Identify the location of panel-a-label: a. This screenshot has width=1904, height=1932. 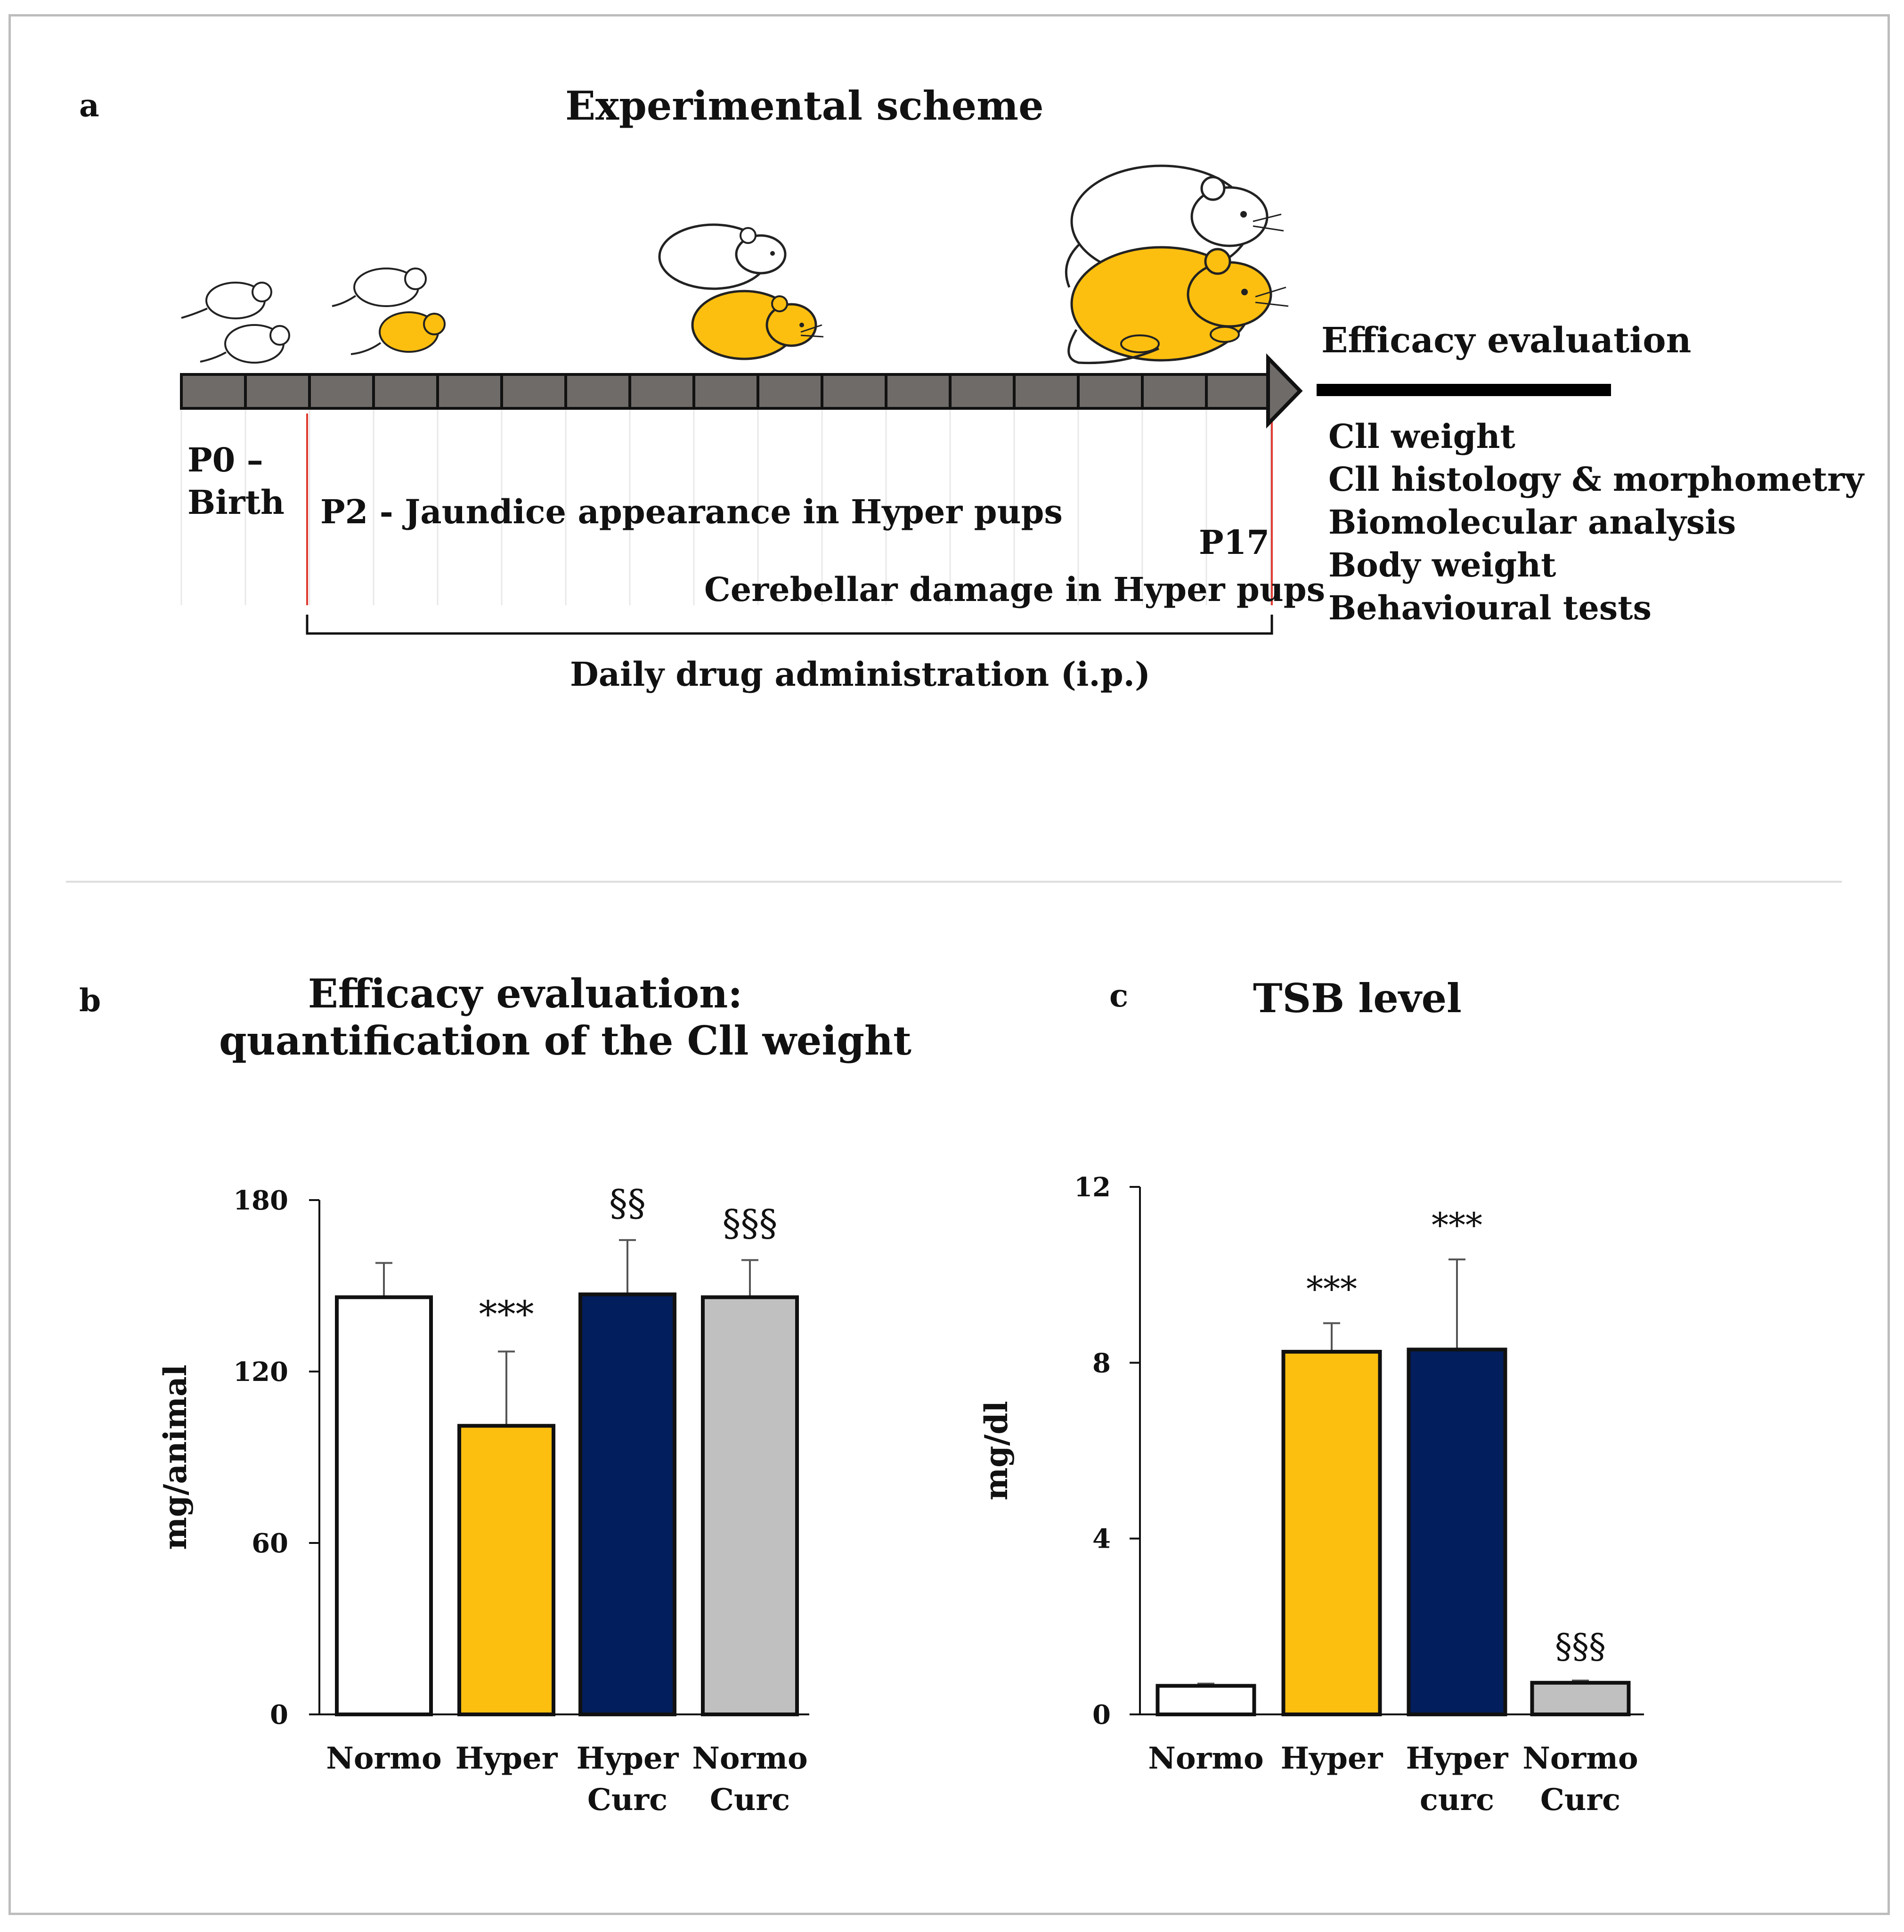
(89, 106).